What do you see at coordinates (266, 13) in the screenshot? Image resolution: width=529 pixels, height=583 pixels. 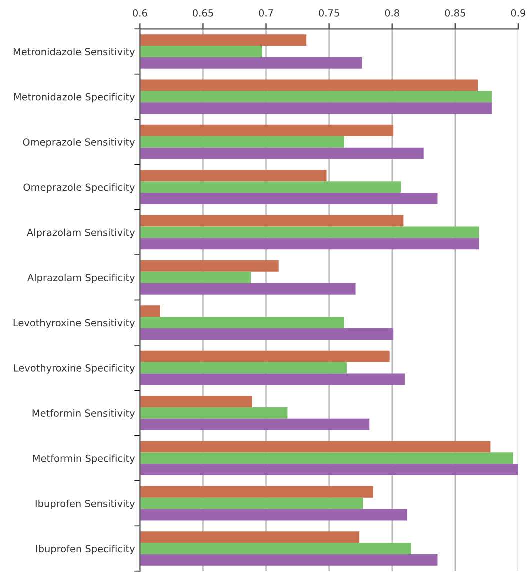 I see `x-tick-label: 0.7` at bounding box center [266, 13].